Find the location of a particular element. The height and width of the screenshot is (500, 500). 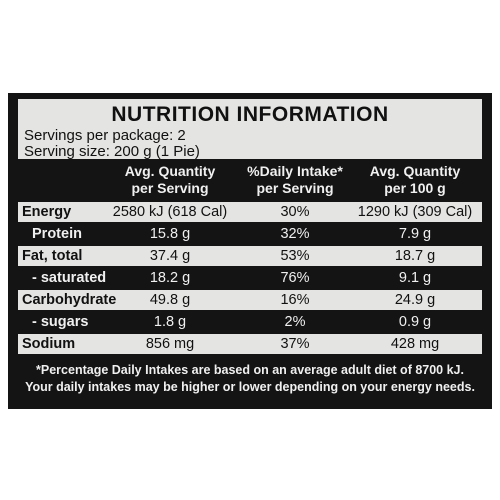

nutrient-value: 30% is located at coordinates (295, 212).